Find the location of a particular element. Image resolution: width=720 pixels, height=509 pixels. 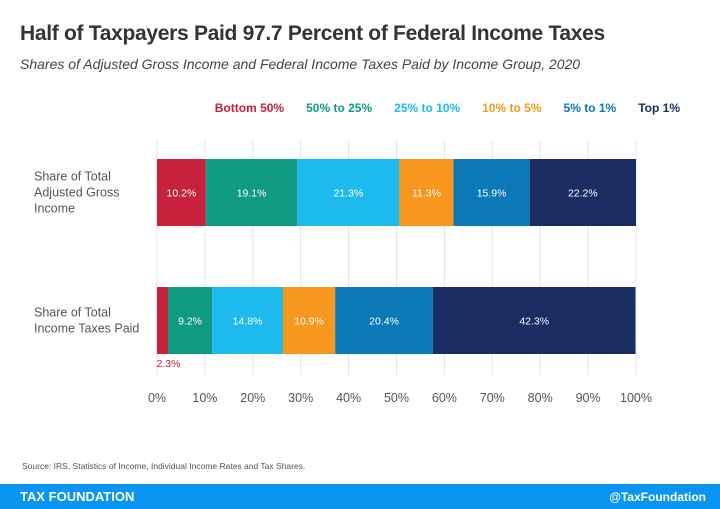

data-label: 14.8% is located at coordinates (248, 322).